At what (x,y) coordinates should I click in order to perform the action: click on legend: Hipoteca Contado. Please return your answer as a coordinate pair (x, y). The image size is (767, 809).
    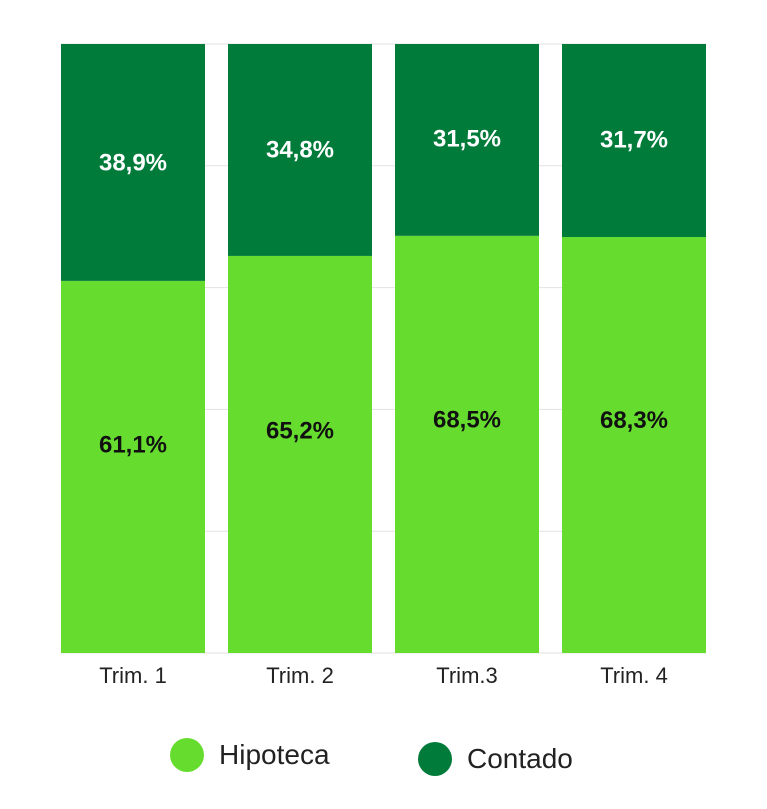
    Looking at the image, I should click on (383, 763).